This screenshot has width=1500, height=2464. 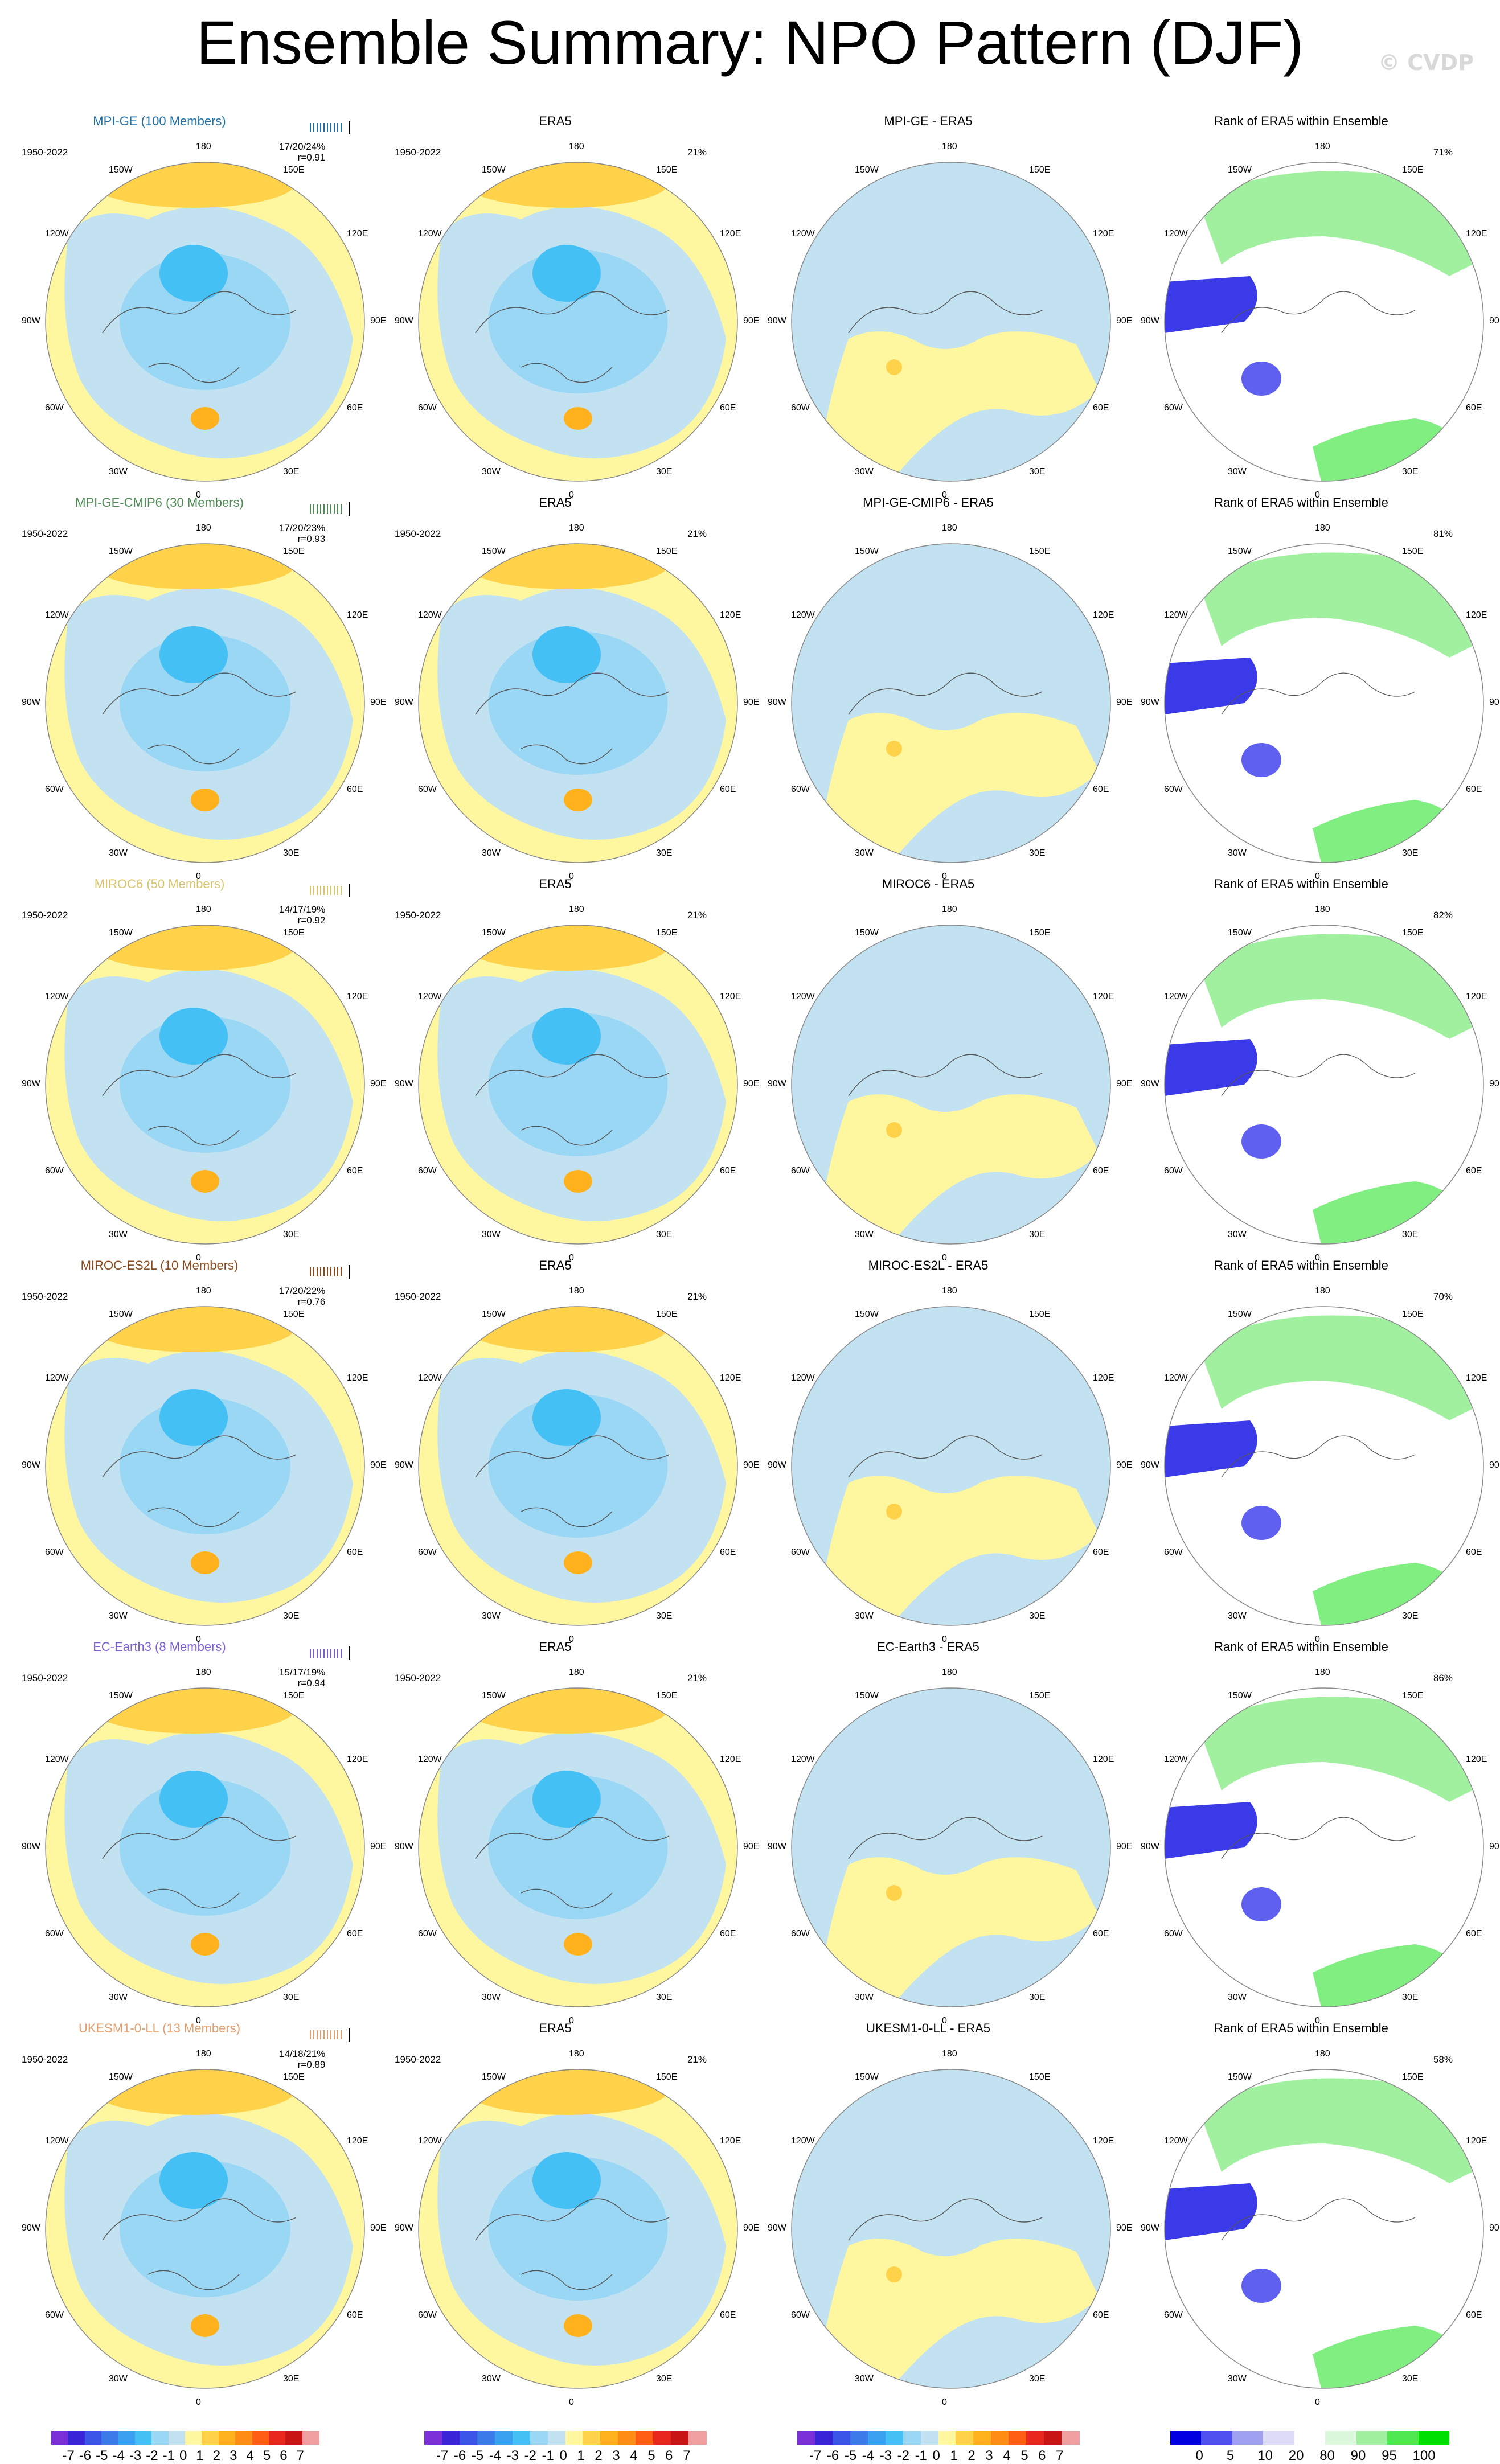 What do you see at coordinates (302, 2059) in the screenshot?
I see `ensemble-stats: 14/18/21% r=0.89` at bounding box center [302, 2059].